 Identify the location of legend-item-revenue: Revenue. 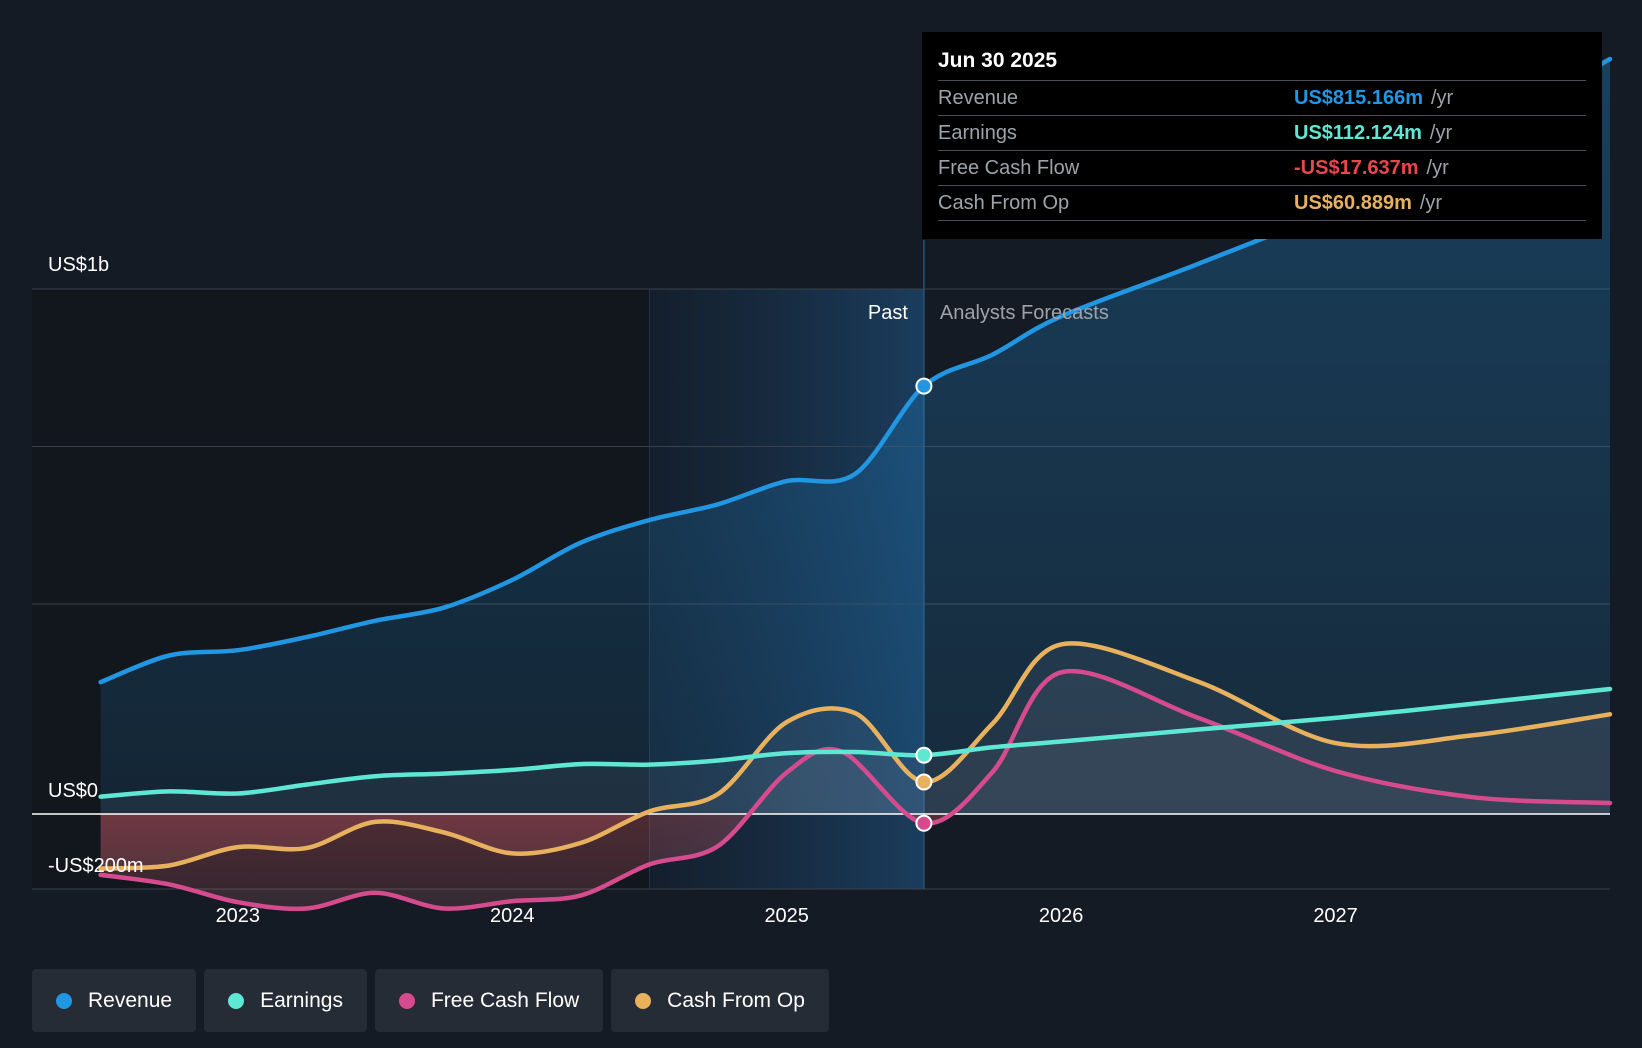
(114, 1000).